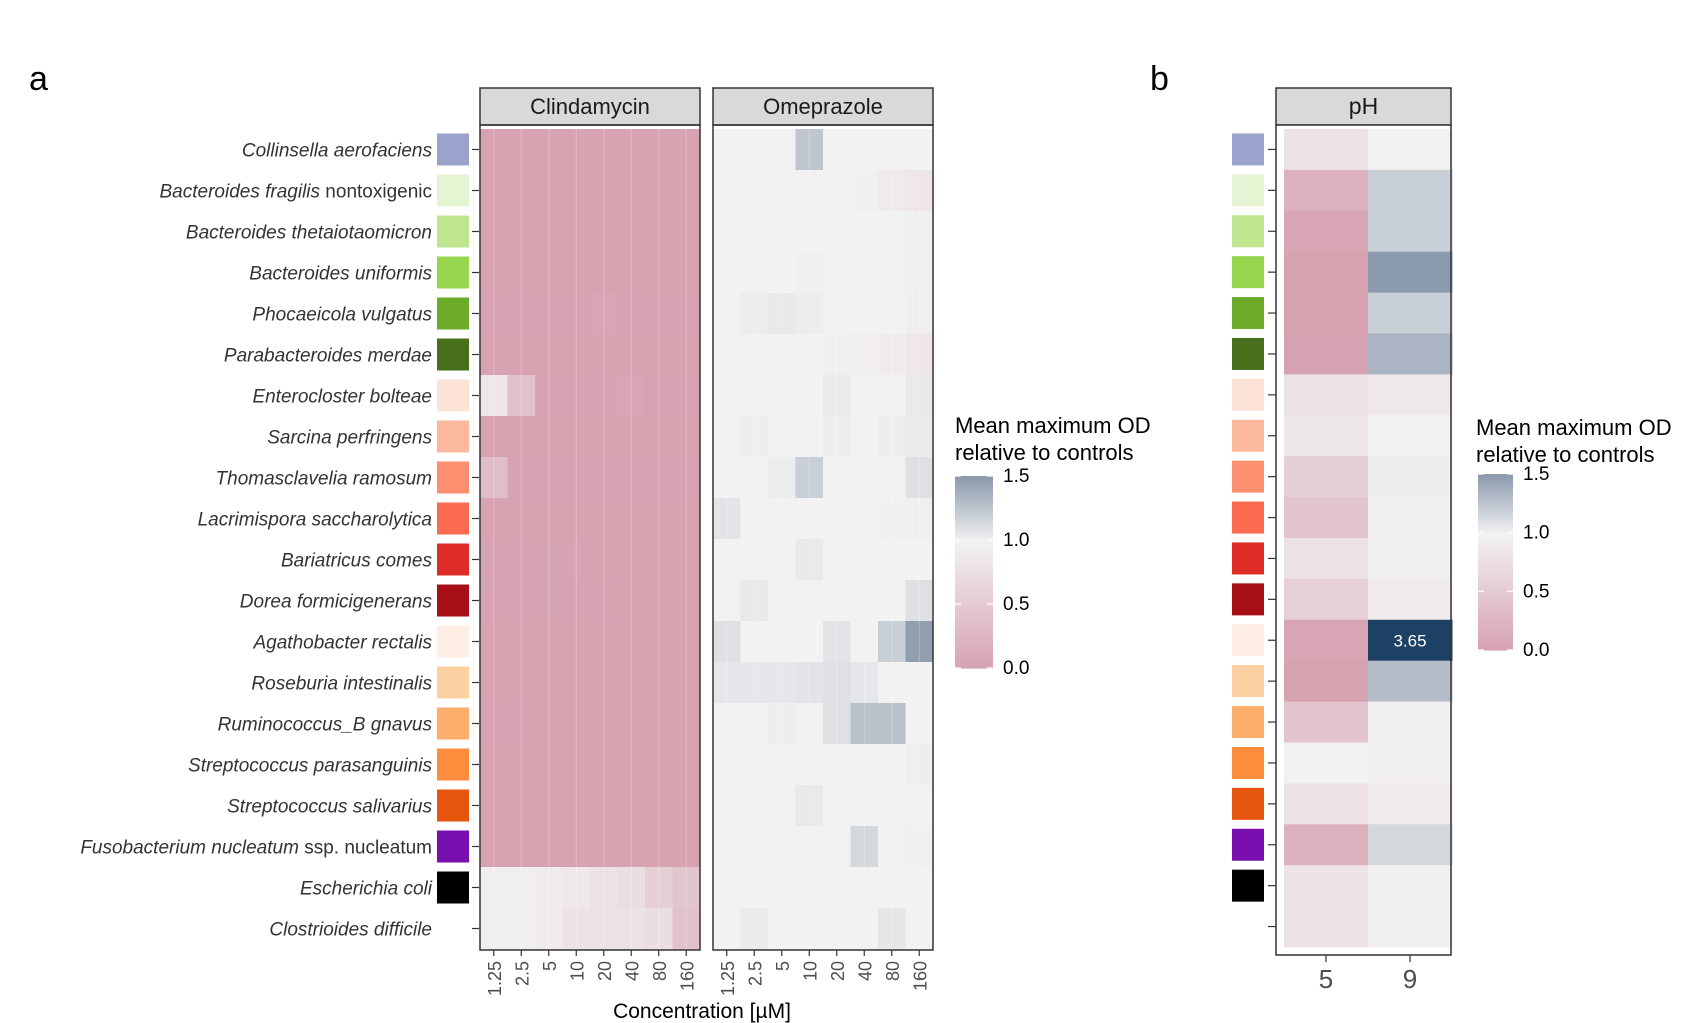 The image size is (1706, 1023). Describe the element at coordinates (920, 976) in the screenshot. I see `x-tick-label: 160` at that location.